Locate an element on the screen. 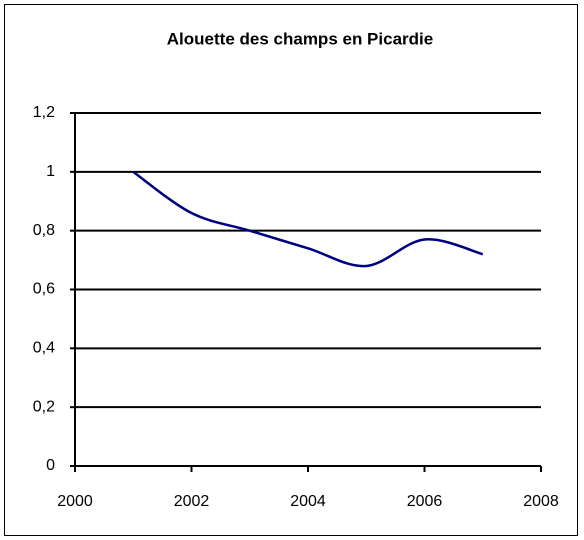  y-tick-label: 0,6 is located at coordinates (44, 289).